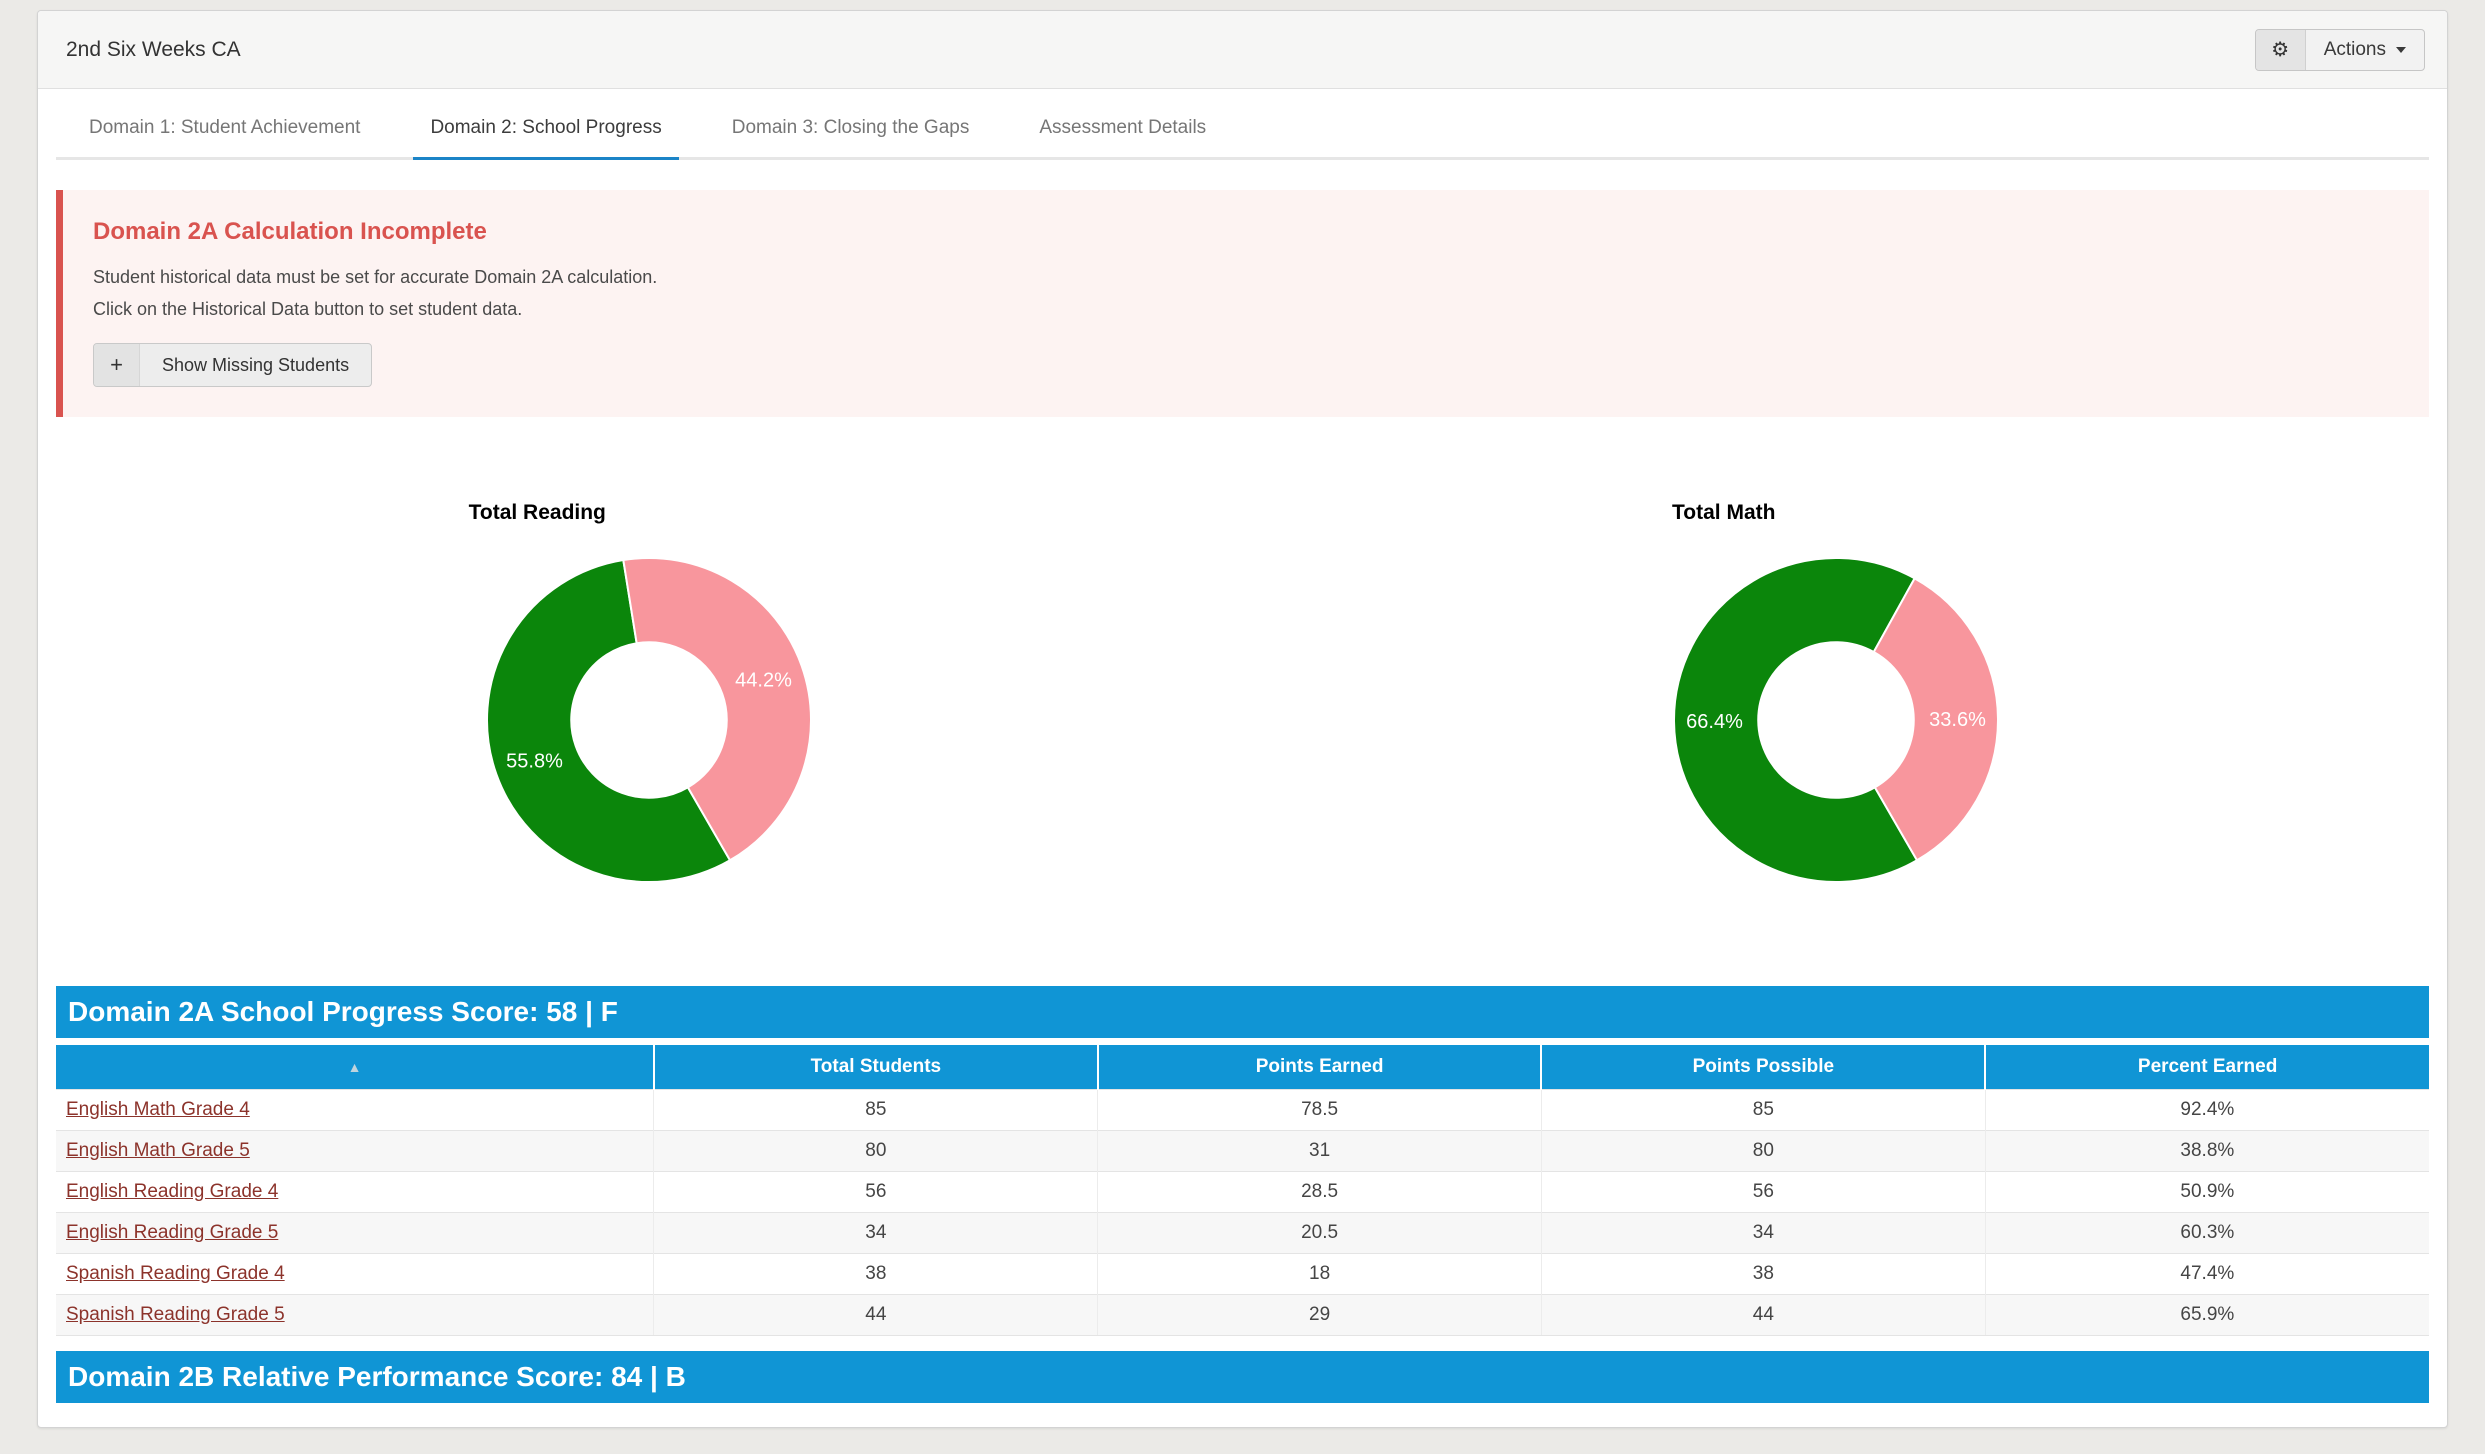  I want to click on cell-points-earned: 31, so click(1319, 1150).